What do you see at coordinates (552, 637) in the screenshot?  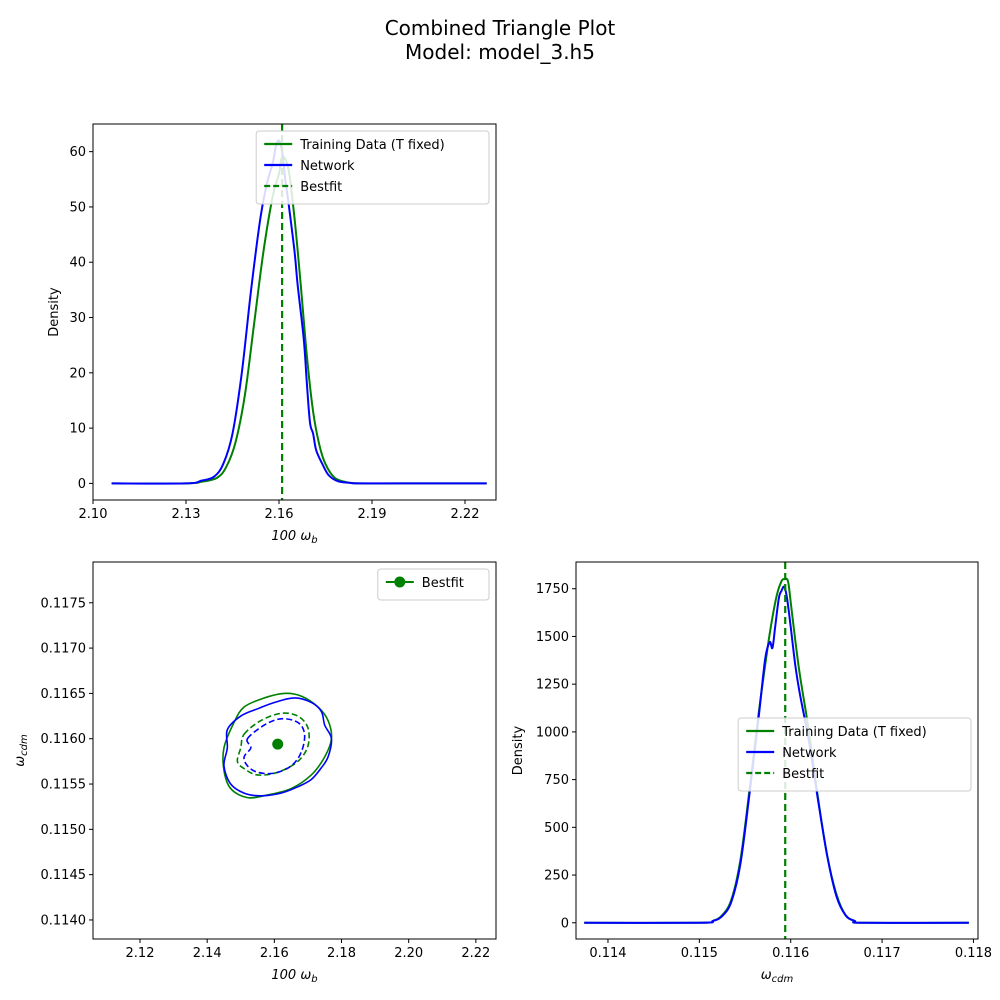 I see `y-tick-label: 1500` at bounding box center [552, 637].